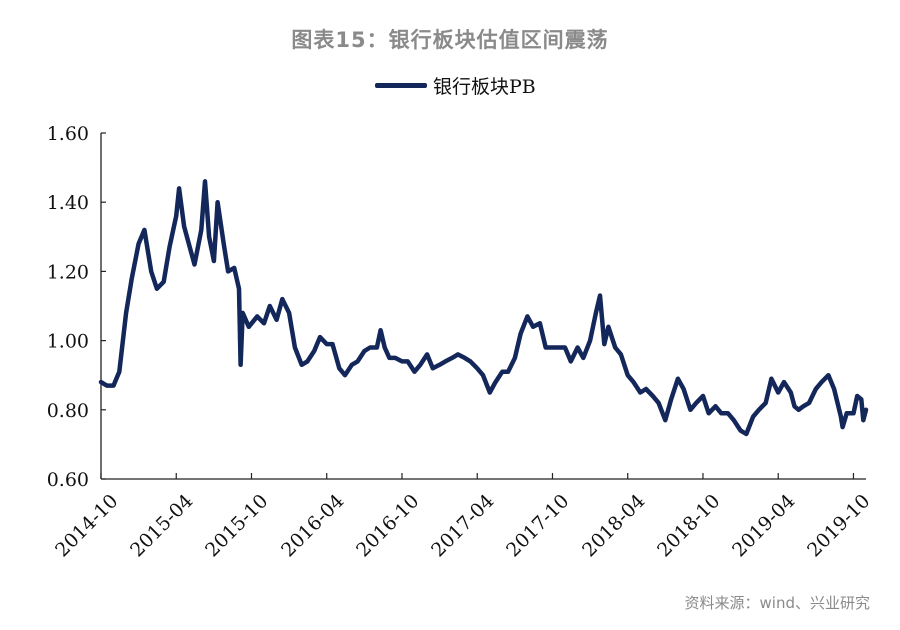 Image resolution: width=900 pixels, height=630 pixels. I want to click on y-tick-label: 0.60, so click(68, 480).